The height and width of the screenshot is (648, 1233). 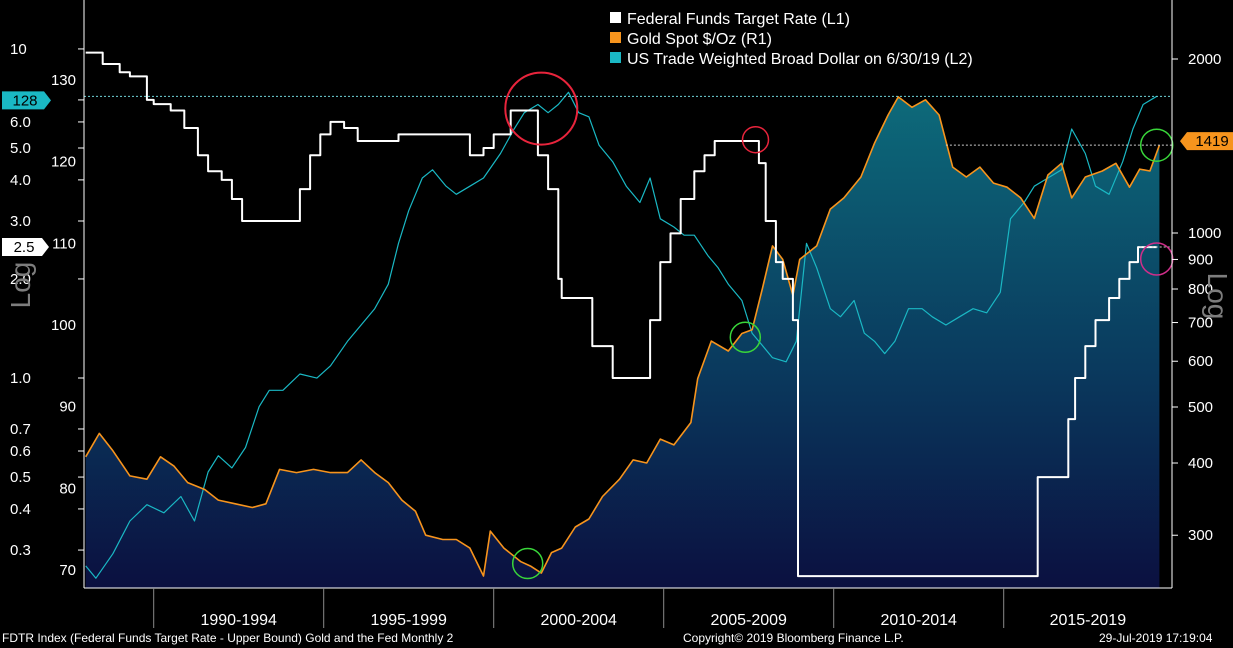 What do you see at coordinates (1200, 535) in the screenshot?
I see `right-r1-tick: 300` at bounding box center [1200, 535].